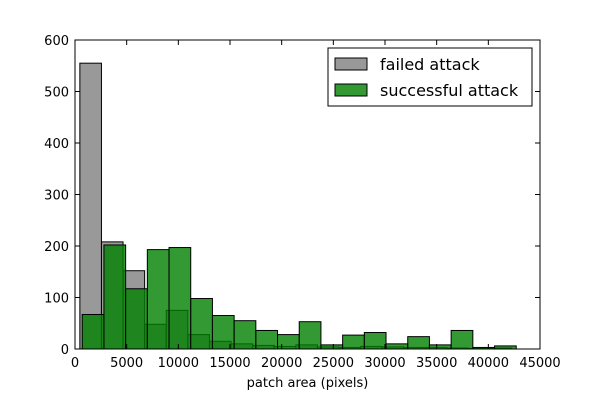  I want to click on y-tick-label-6: 600, so click(56, 41).